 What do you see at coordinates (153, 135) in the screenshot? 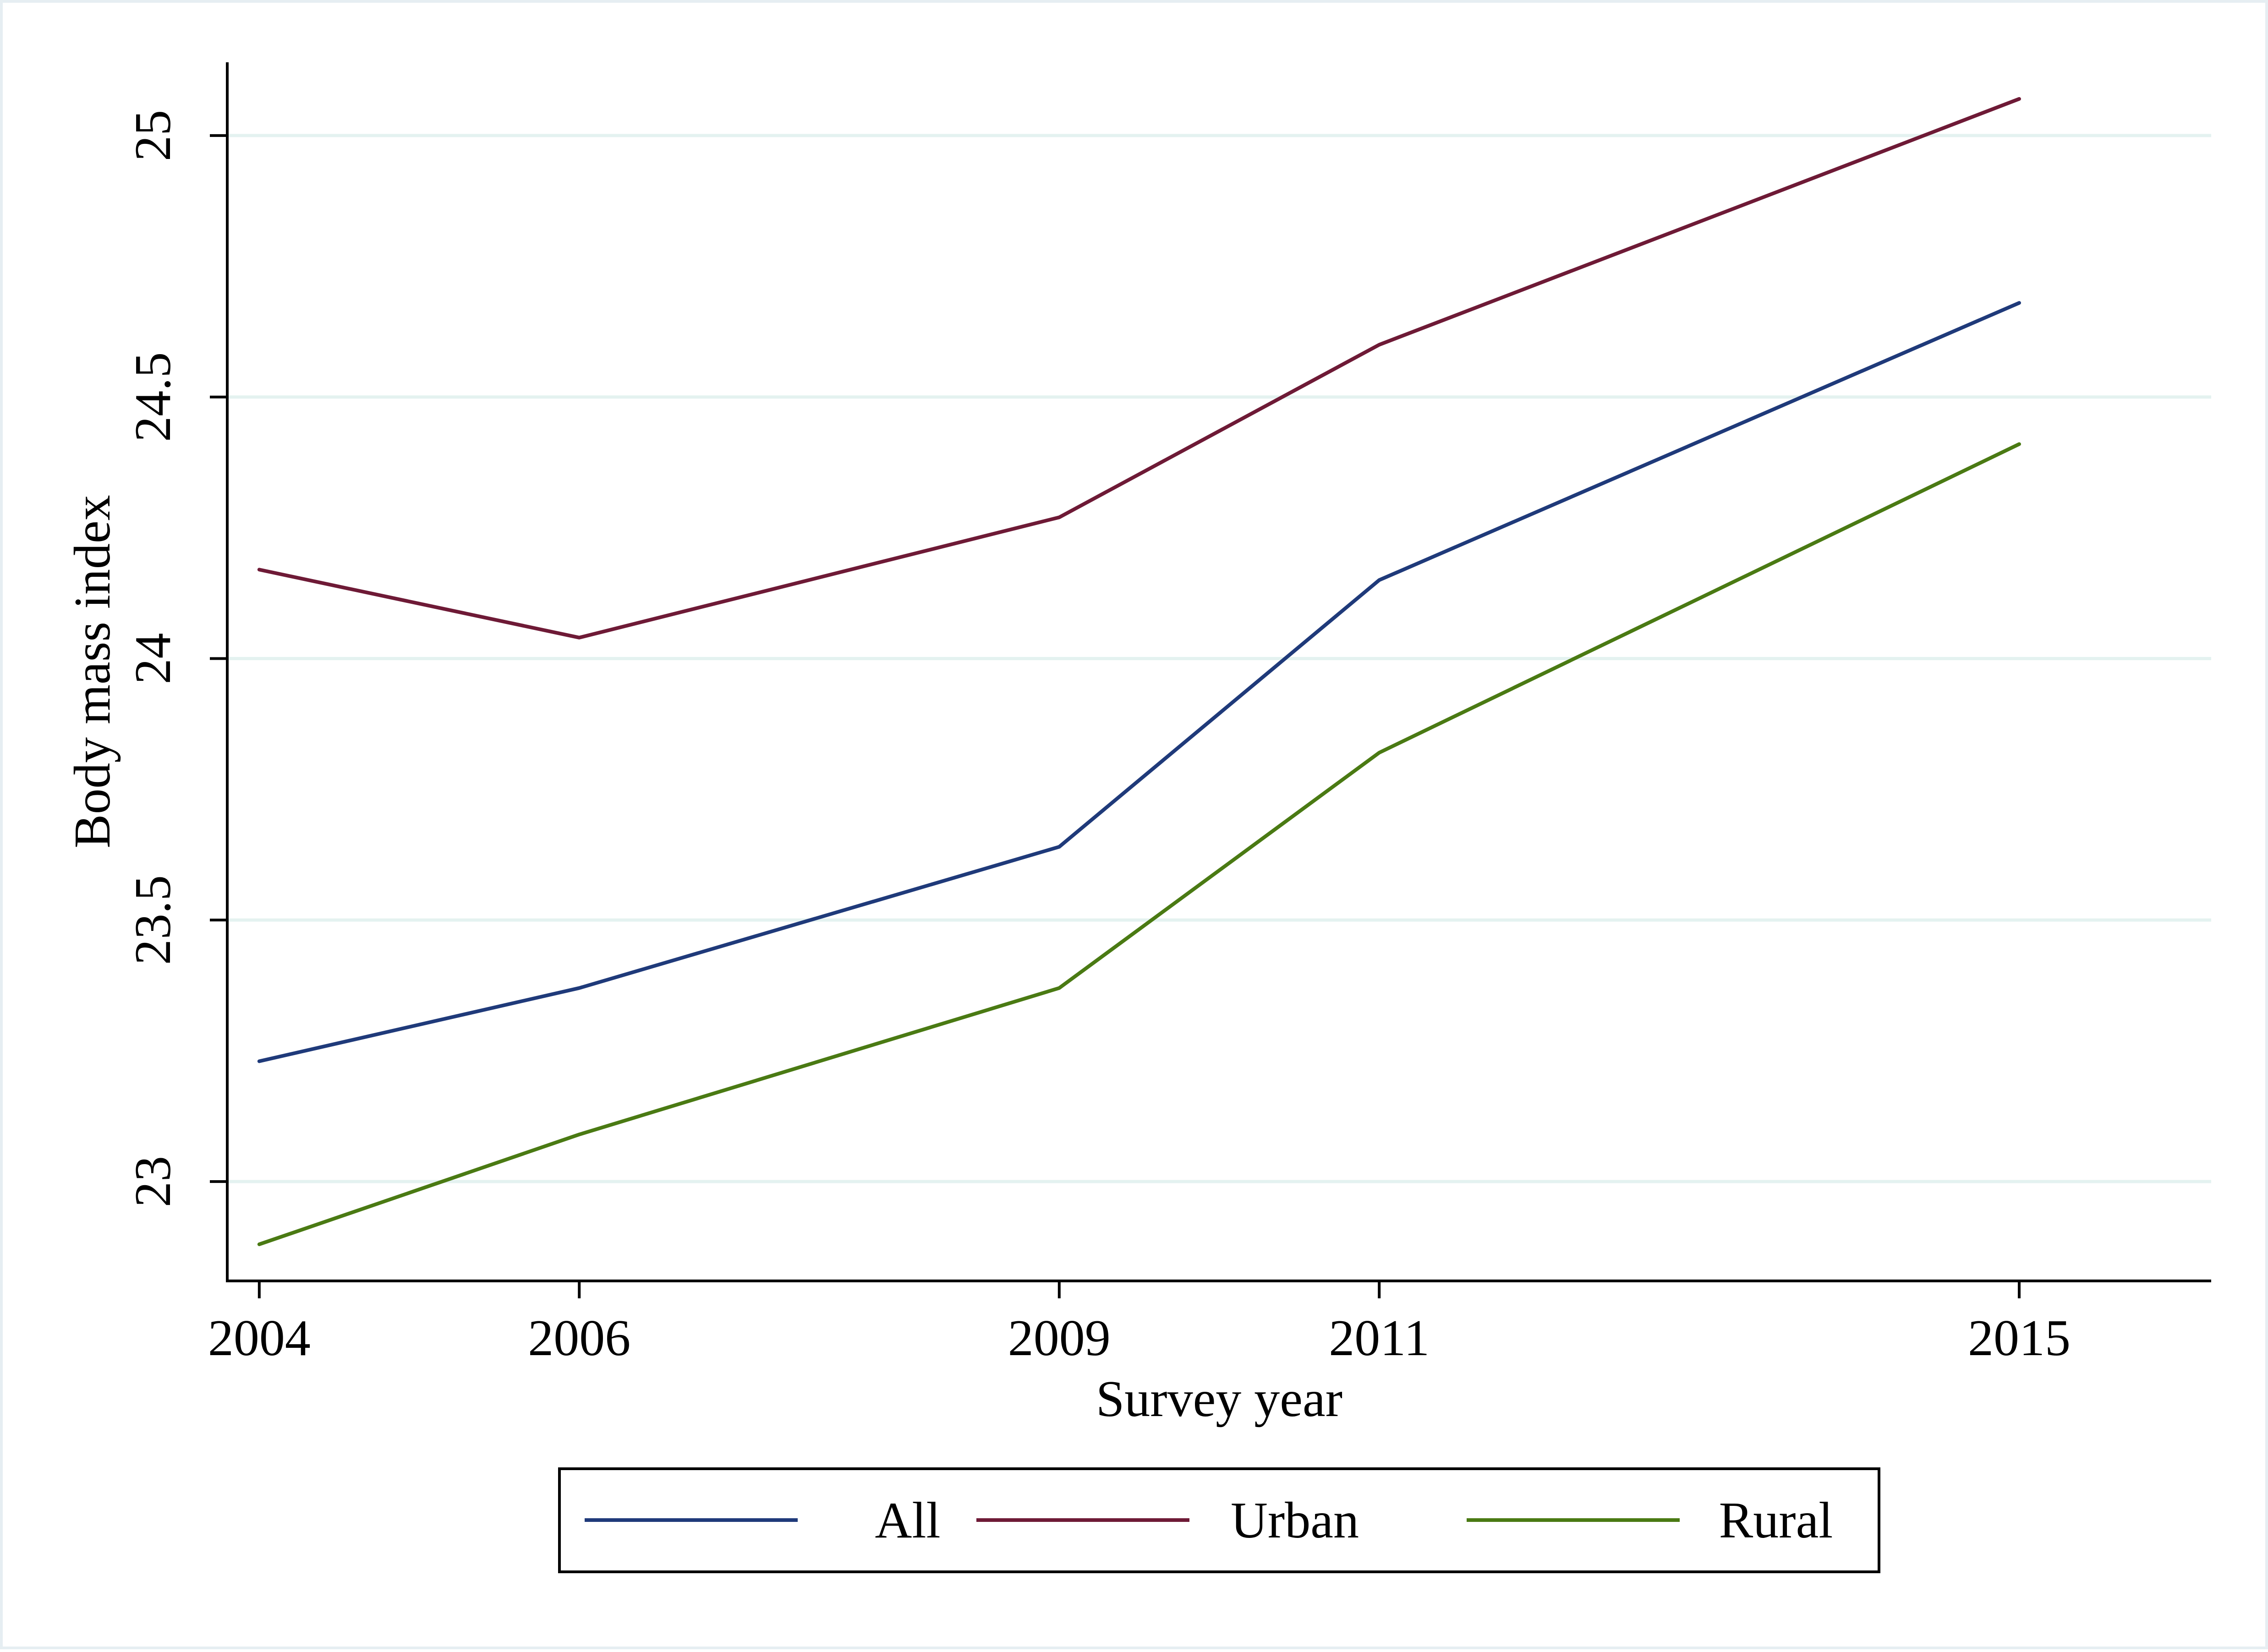
I see `y-tick-label: 25` at bounding box center [153, 135].